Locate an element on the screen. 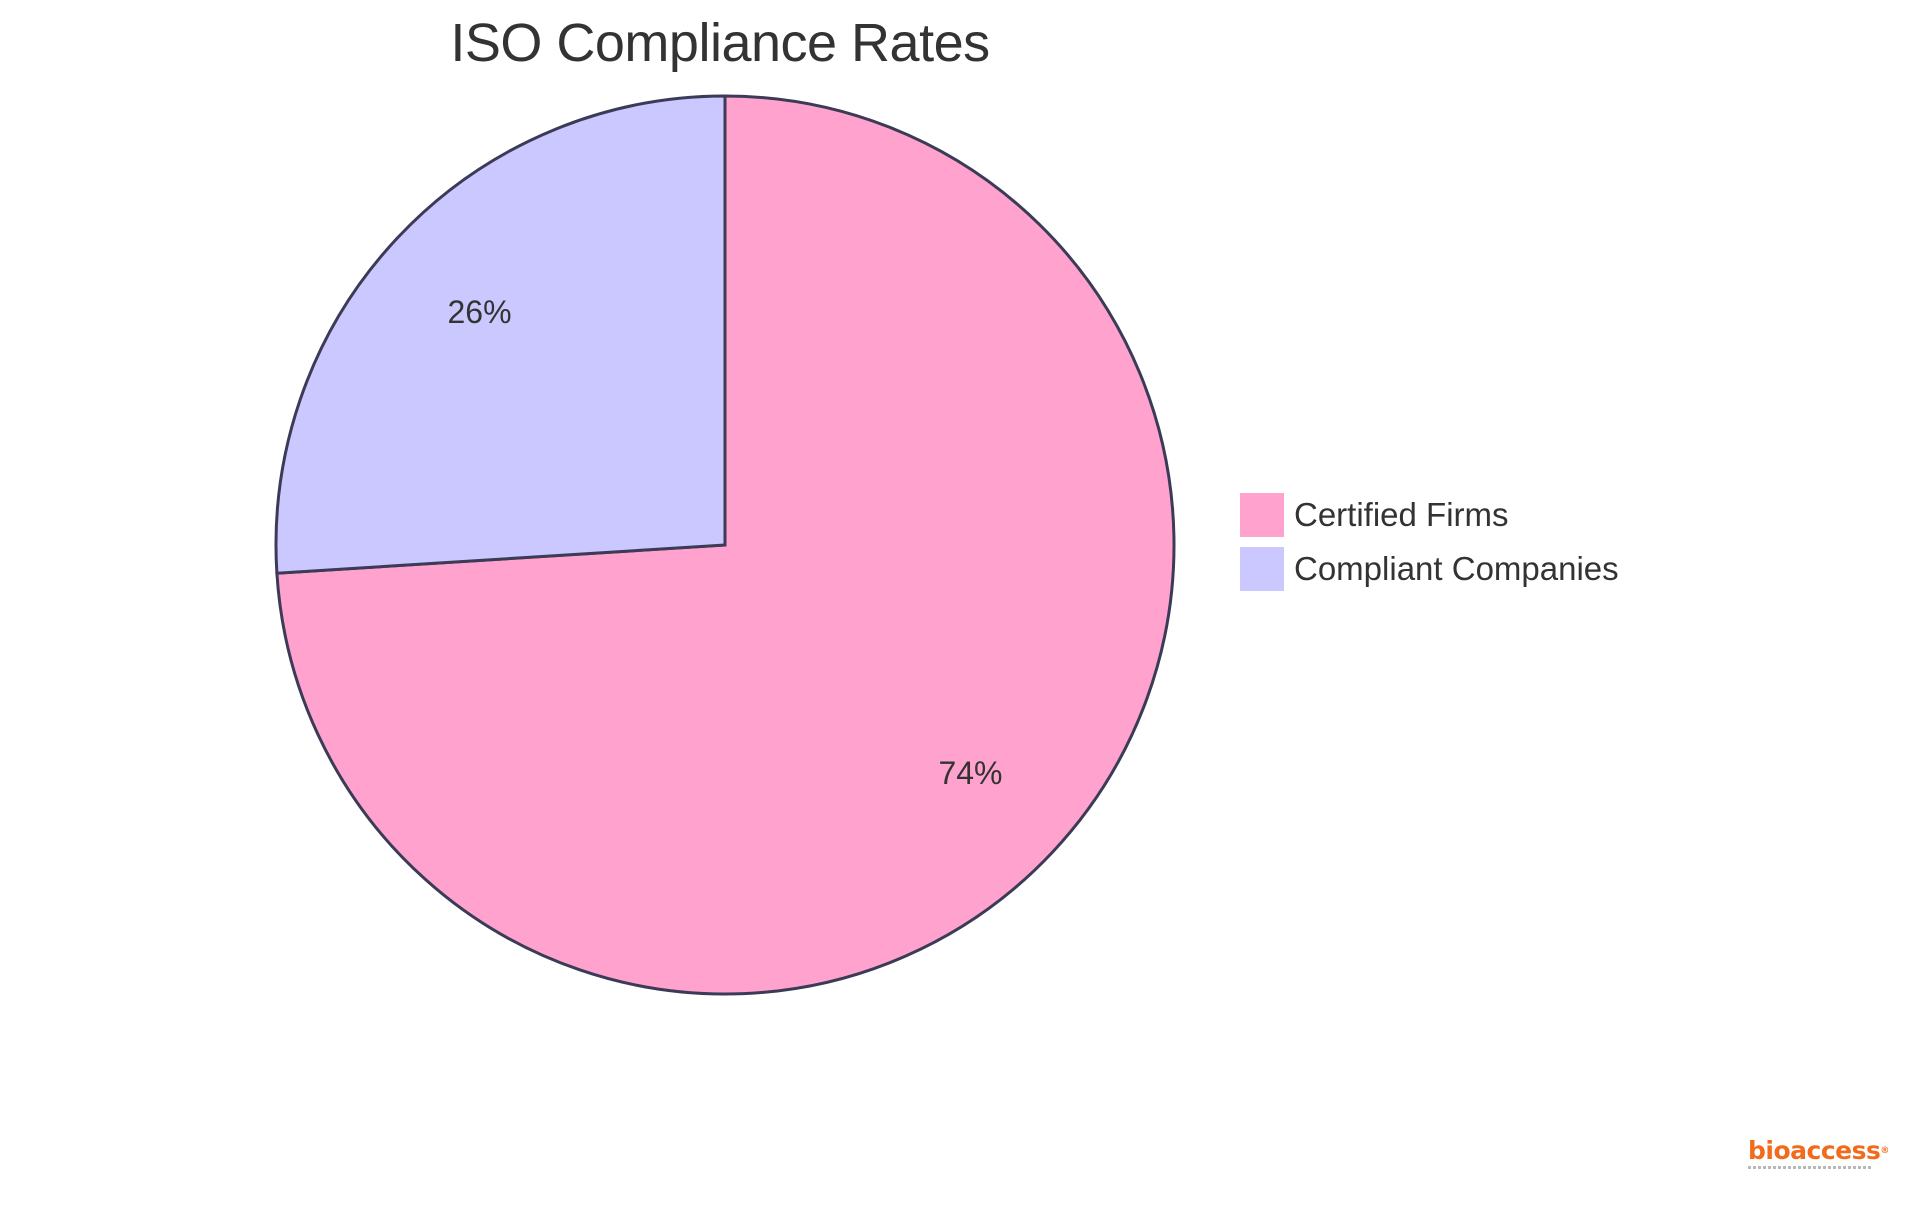 The height and width of the screenshot is (1215, 1920). legend: Certified Firms Compliant Companies is located at coordinates (1429, 542).